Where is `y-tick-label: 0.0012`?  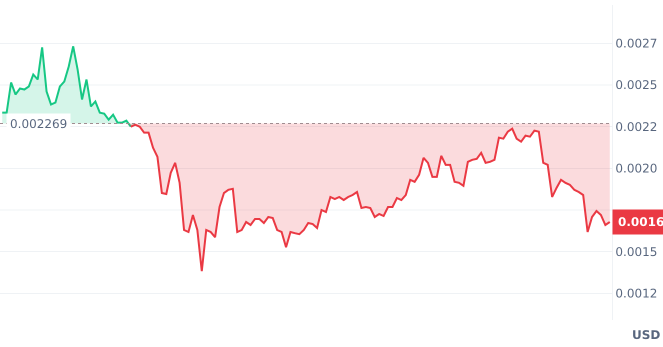
y-tick-label: 0.0012 is located at coordinates (636, 293).